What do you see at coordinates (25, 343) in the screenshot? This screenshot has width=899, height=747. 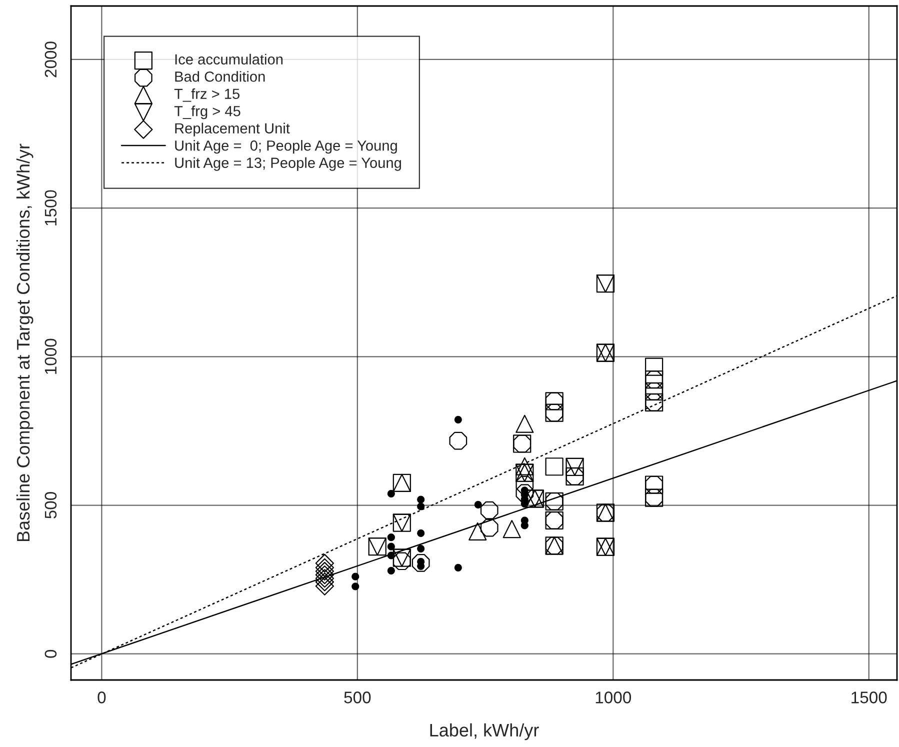 I see `y-axis-title: Baseline Component at Target Conditions, kWh/yr` at bounding box center [25, 343].